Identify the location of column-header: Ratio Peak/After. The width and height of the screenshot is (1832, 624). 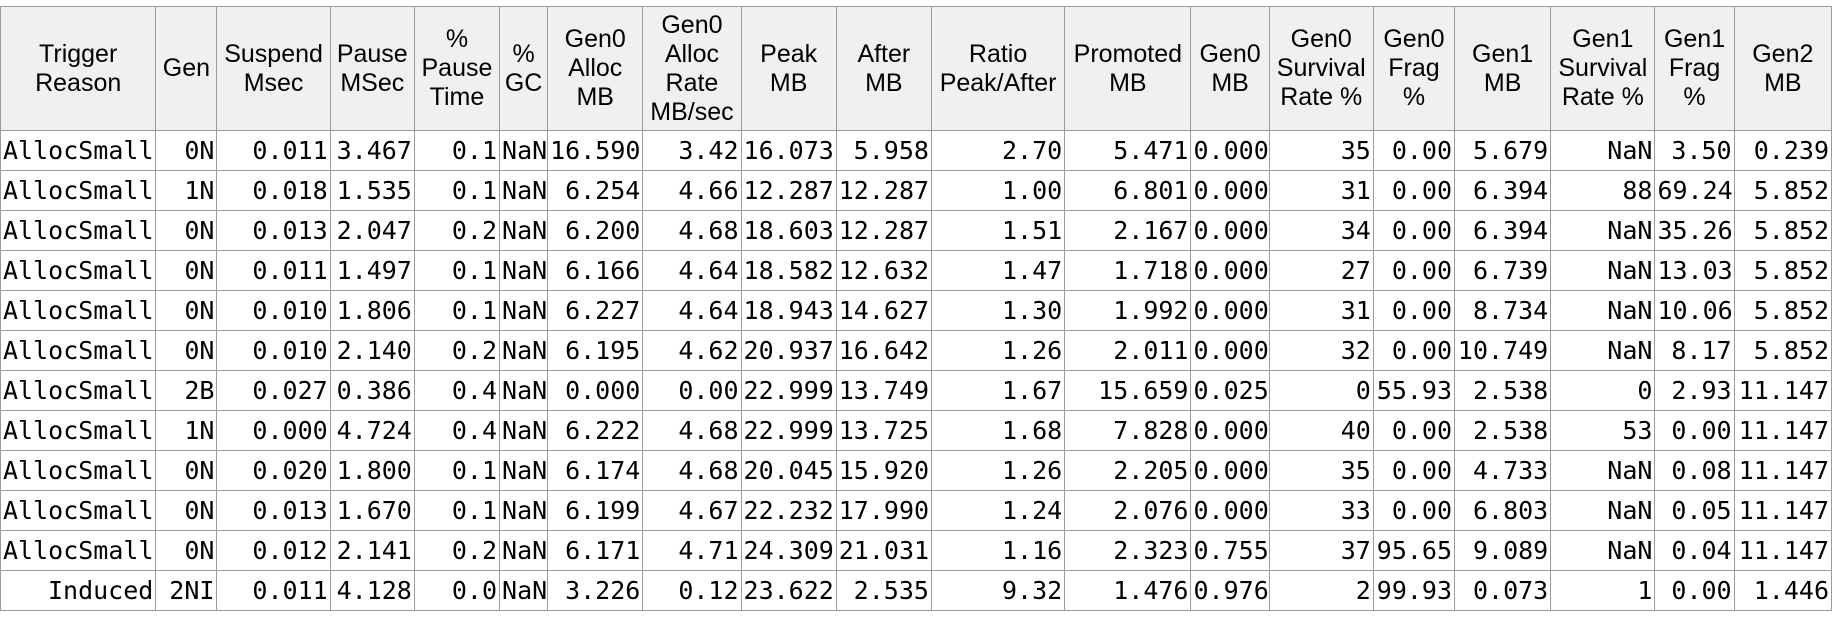
(998, 68).